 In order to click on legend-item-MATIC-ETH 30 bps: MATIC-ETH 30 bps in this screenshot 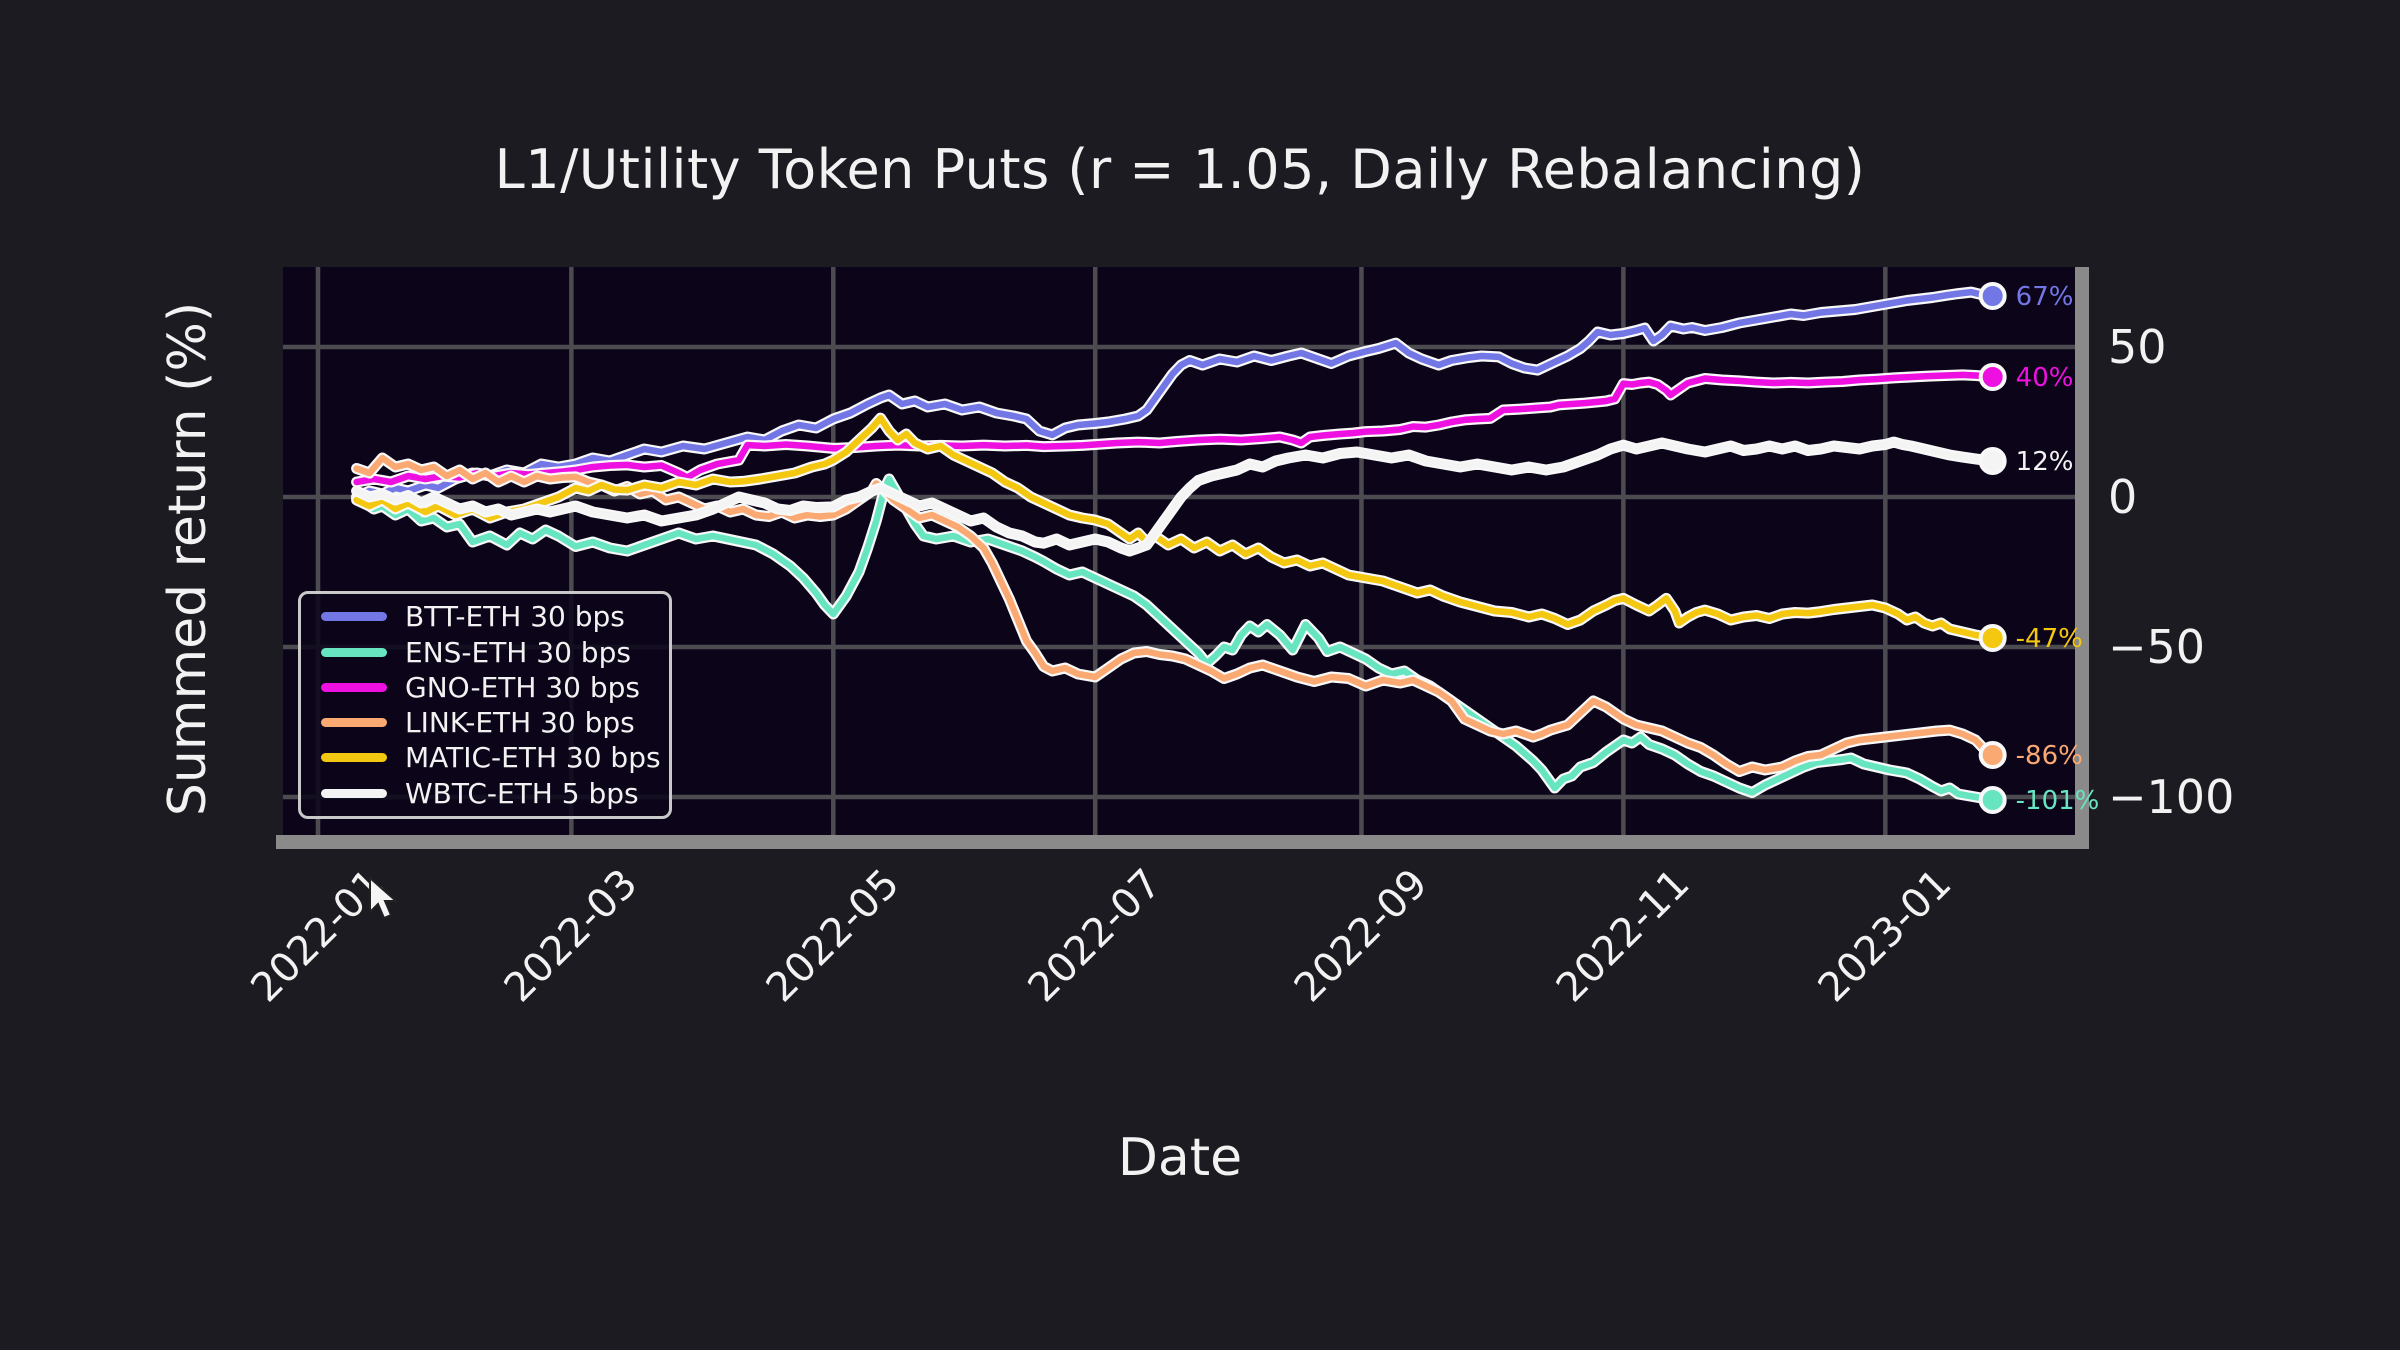, I will do `click(485, 757)`.